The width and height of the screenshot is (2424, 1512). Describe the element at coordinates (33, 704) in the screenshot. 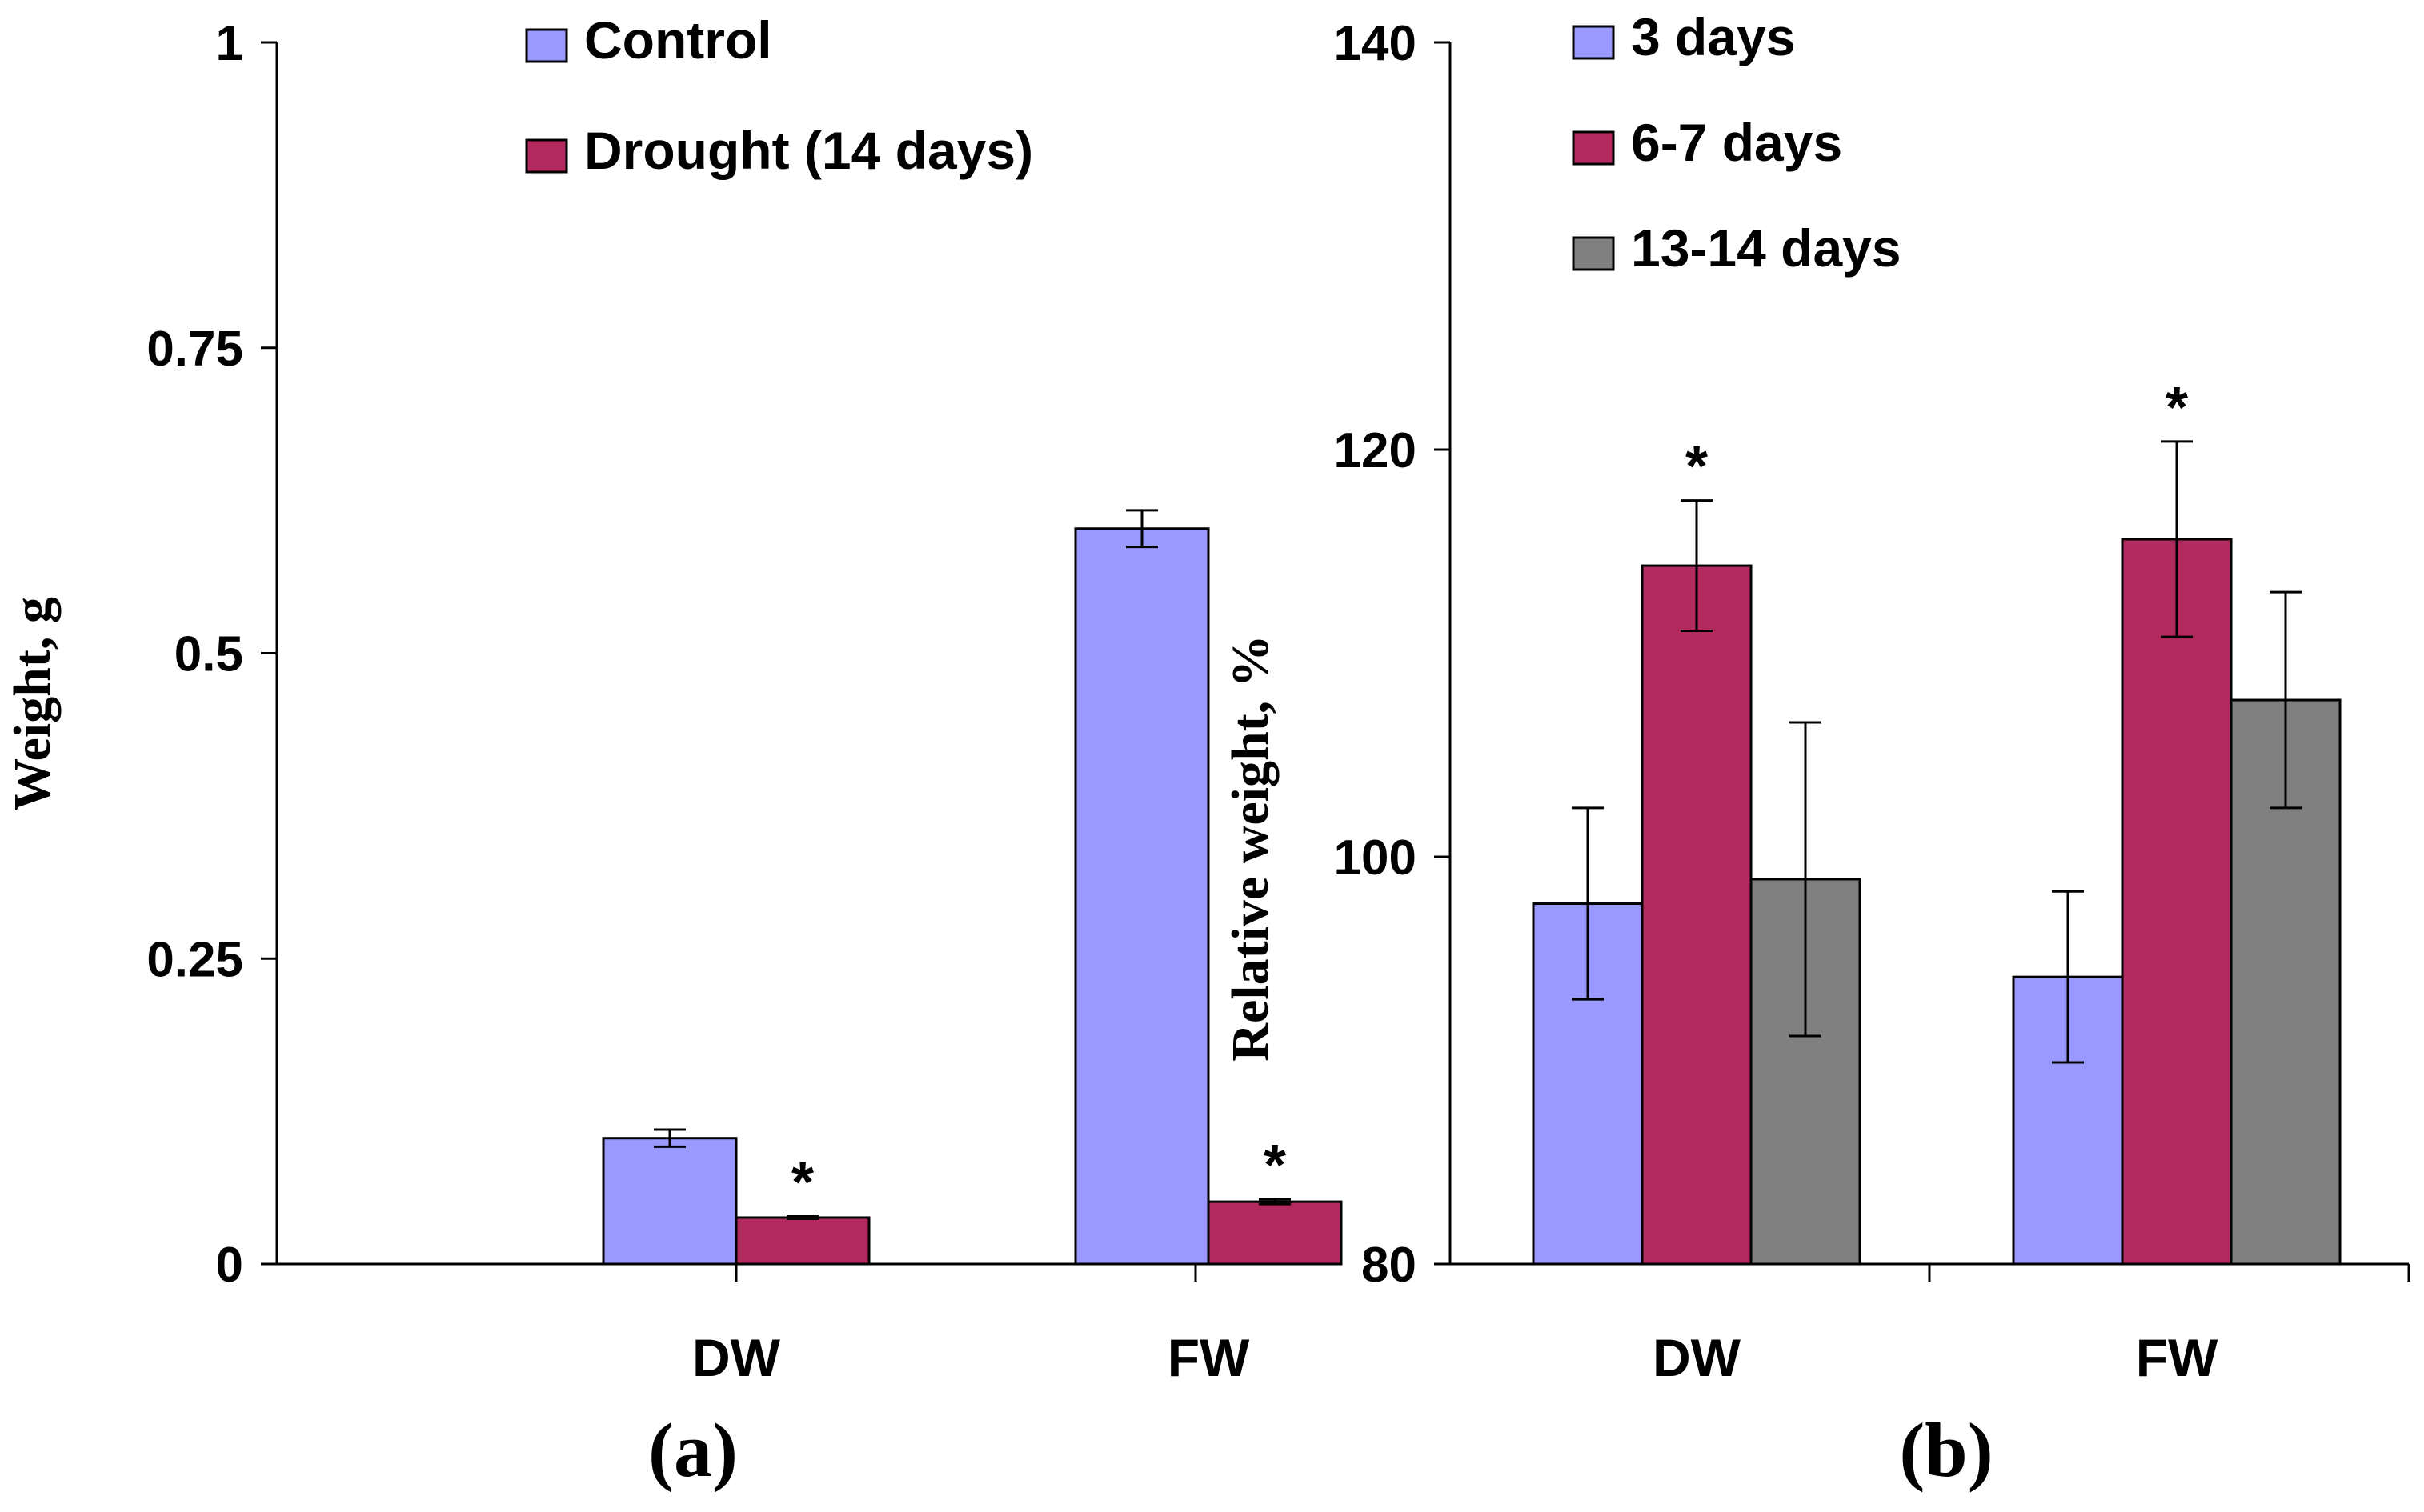

I see `y-axis-label: Weight, g` at that location.